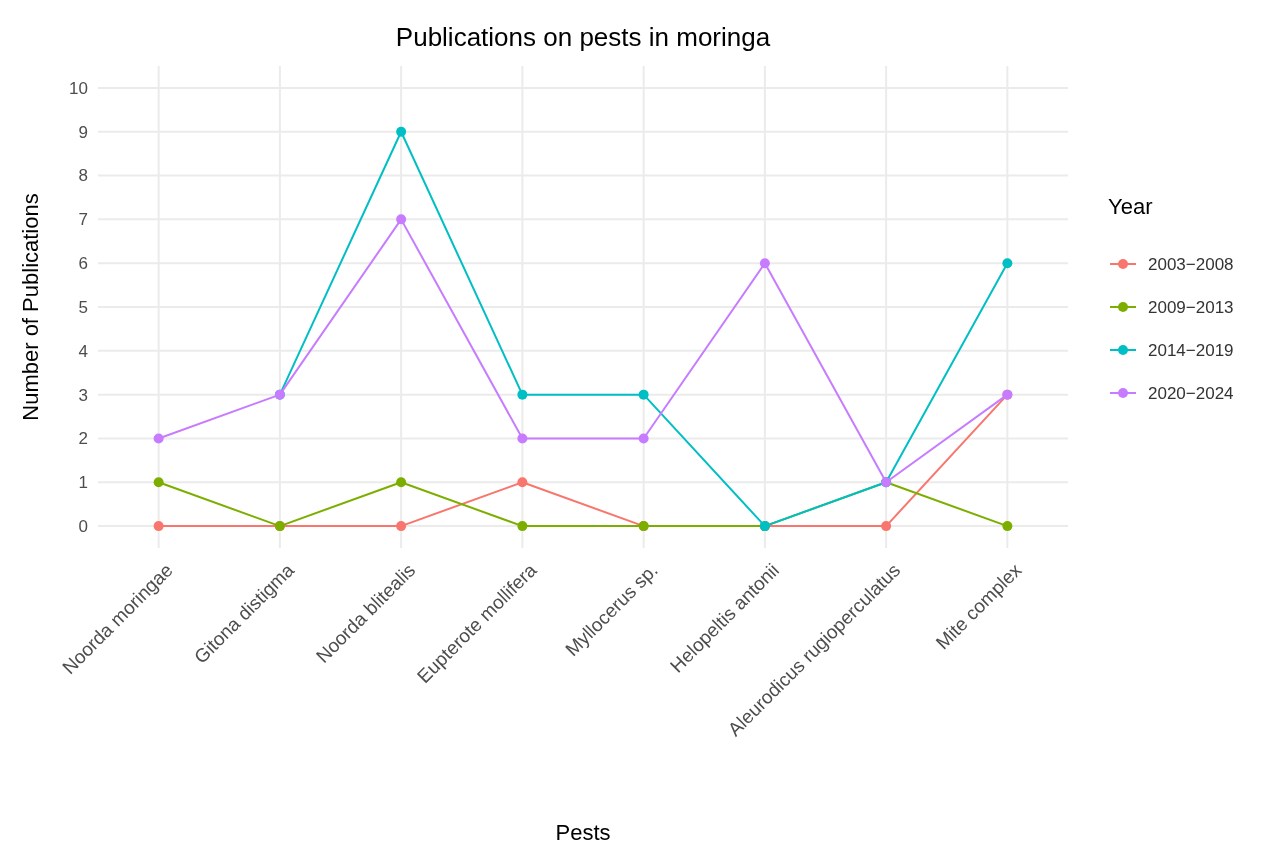  I want to click on y-tick-label: 1, so click(83, 483).